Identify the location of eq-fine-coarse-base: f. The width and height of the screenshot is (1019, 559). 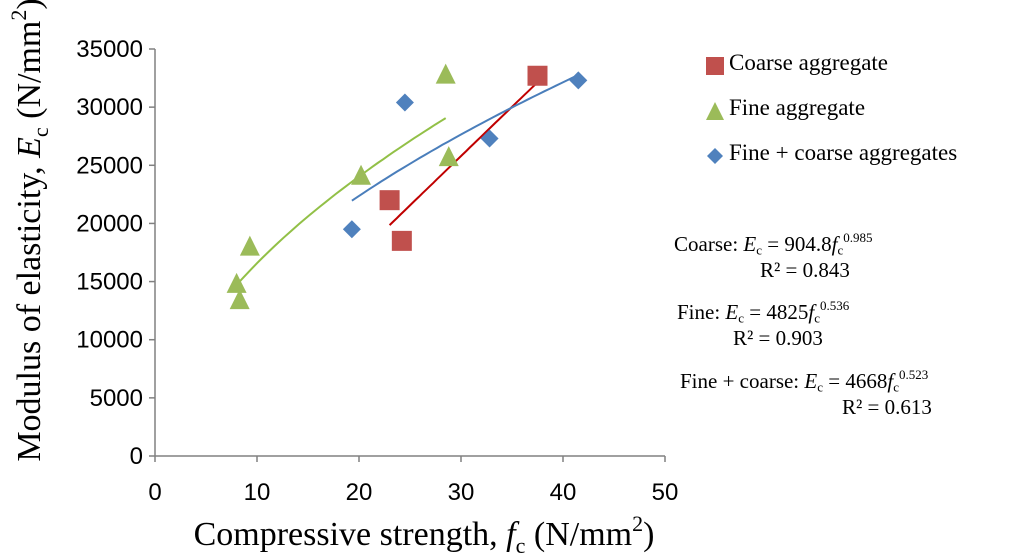
(890, 381).